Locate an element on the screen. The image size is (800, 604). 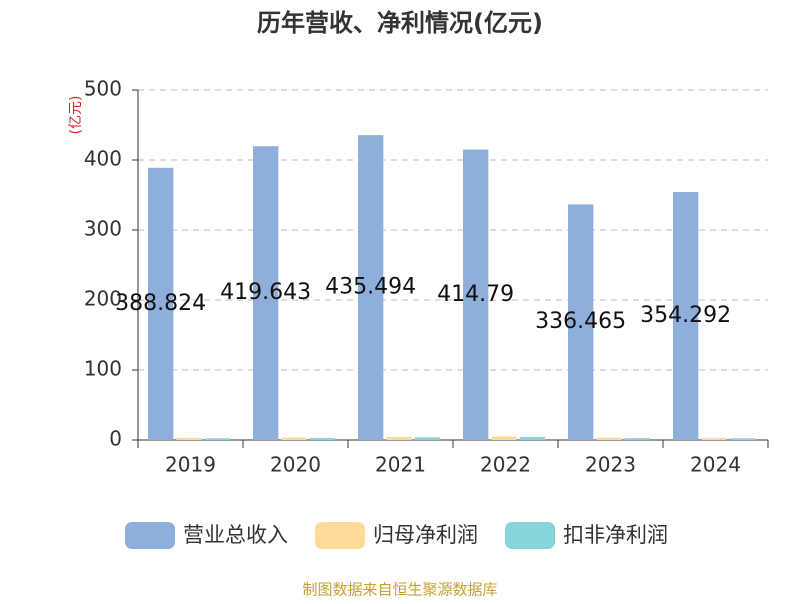
x-tick-label: 2021 is located at coordinates (400, 465).